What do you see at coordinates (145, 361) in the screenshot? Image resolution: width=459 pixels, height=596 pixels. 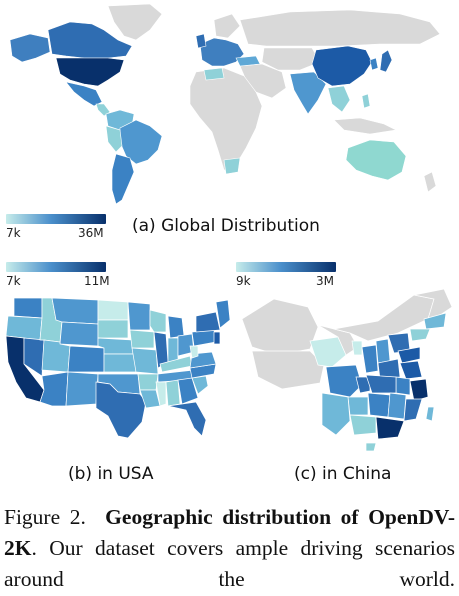 I see `state-missouri` at bounding box center [145, 361].